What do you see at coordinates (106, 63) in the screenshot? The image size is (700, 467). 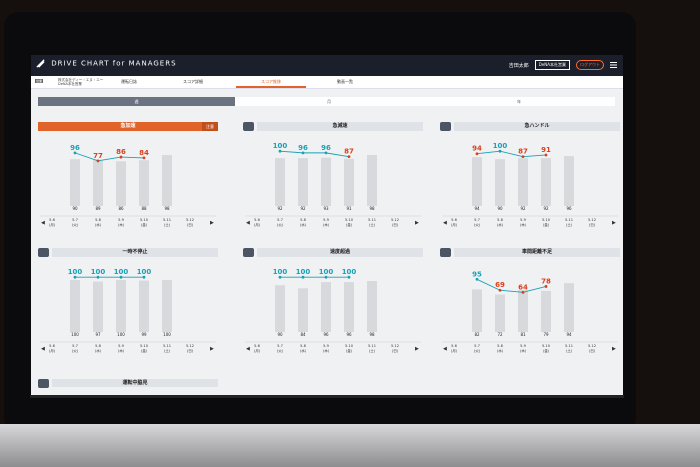 I see `app-logo: DRIVE CHART for MANAGERS` at bounding box center [106, 63].